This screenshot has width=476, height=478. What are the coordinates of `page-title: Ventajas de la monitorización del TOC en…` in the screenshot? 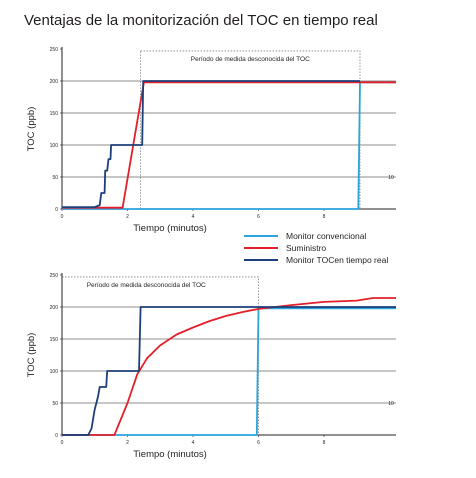 It's located at (201, 20).